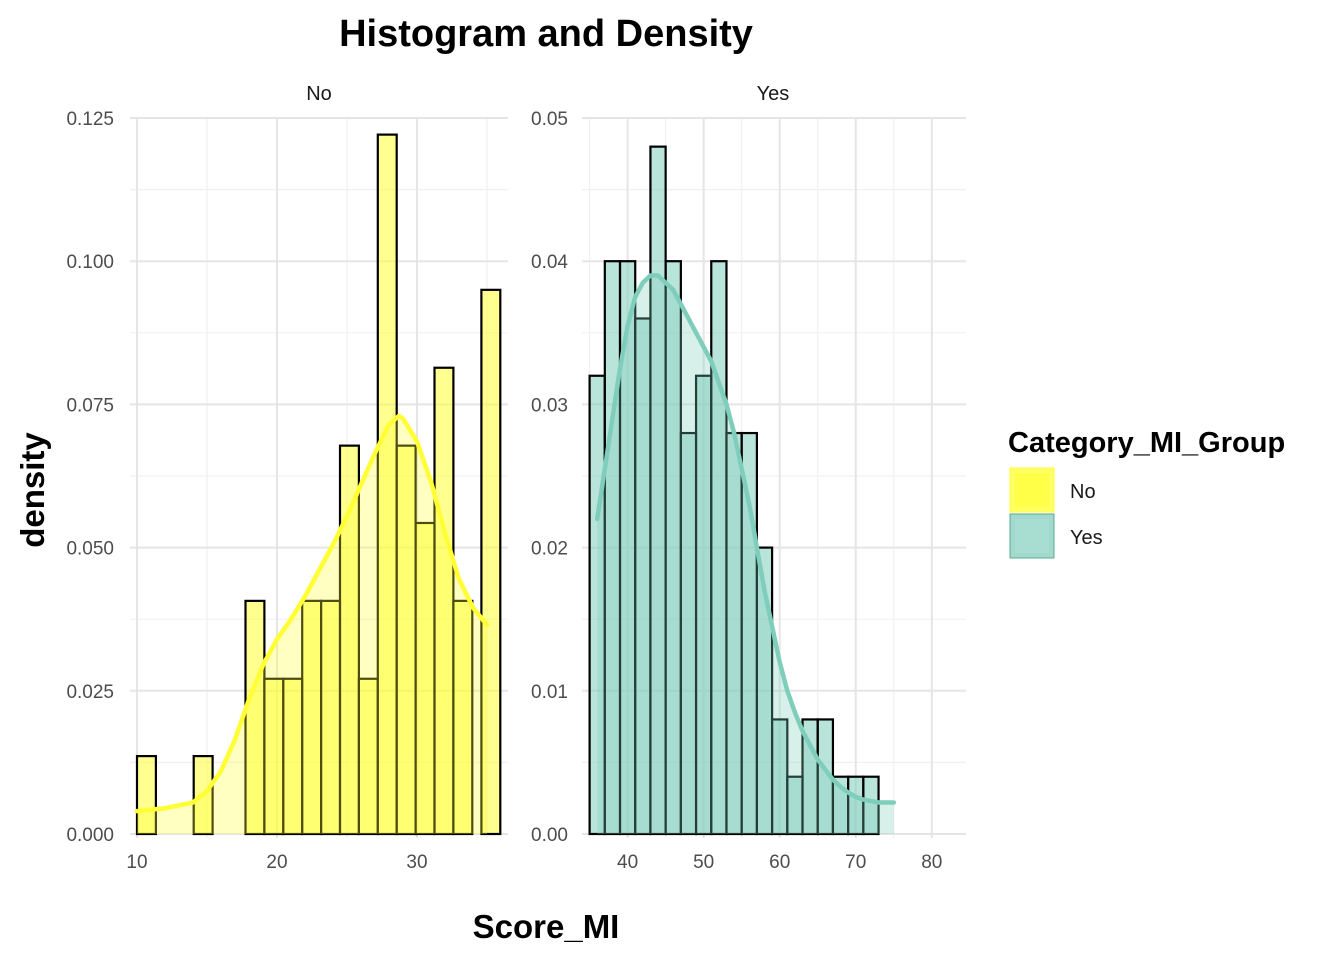 This screenshot has height=960, width=1344. Describe the element at coordinates (1086, 538) in the screenshot. I see `legend-label-yes: Yes` at that location.